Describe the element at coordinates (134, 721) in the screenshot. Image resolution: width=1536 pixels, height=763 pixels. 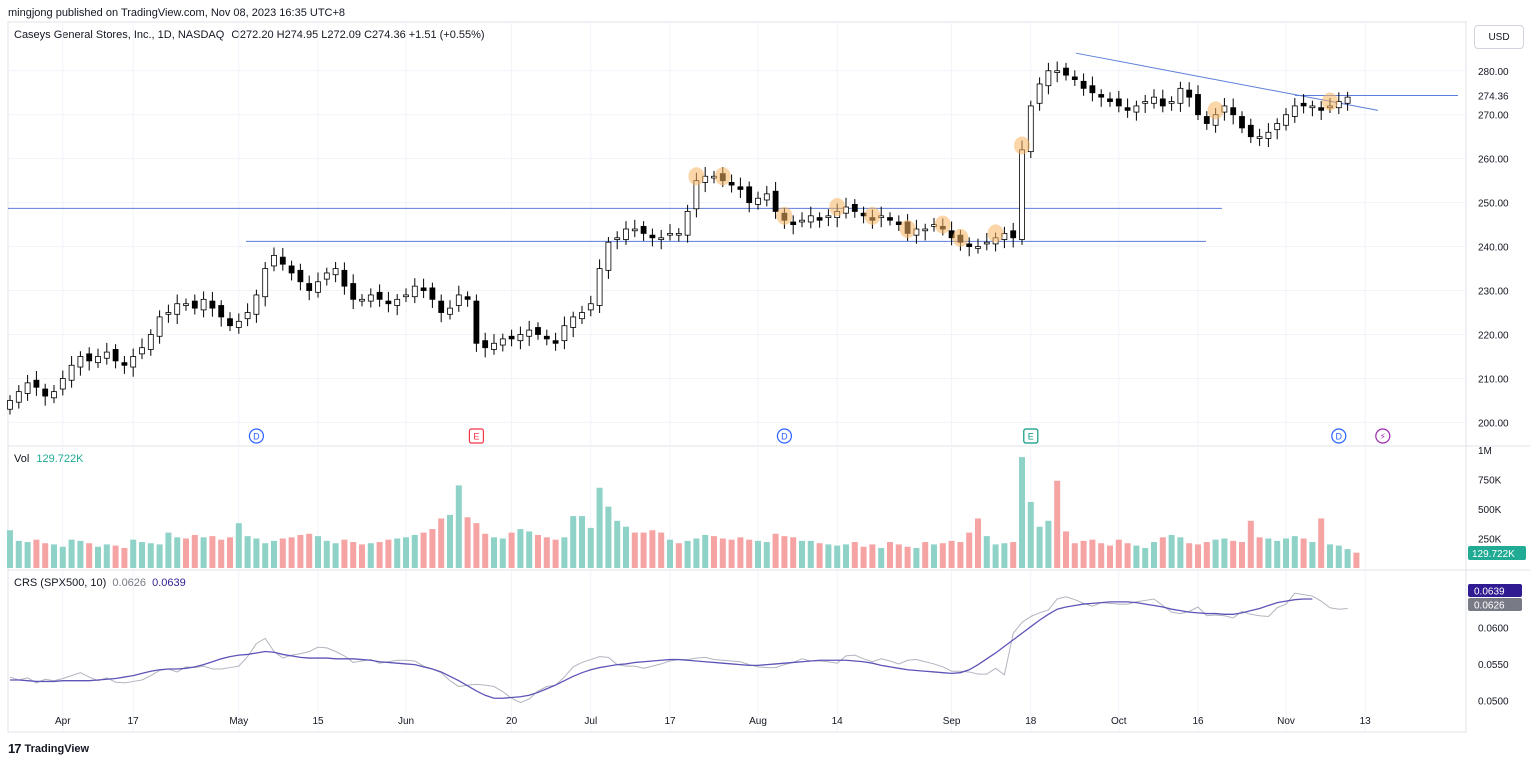
I see `time-tick-label: 17` at that location.